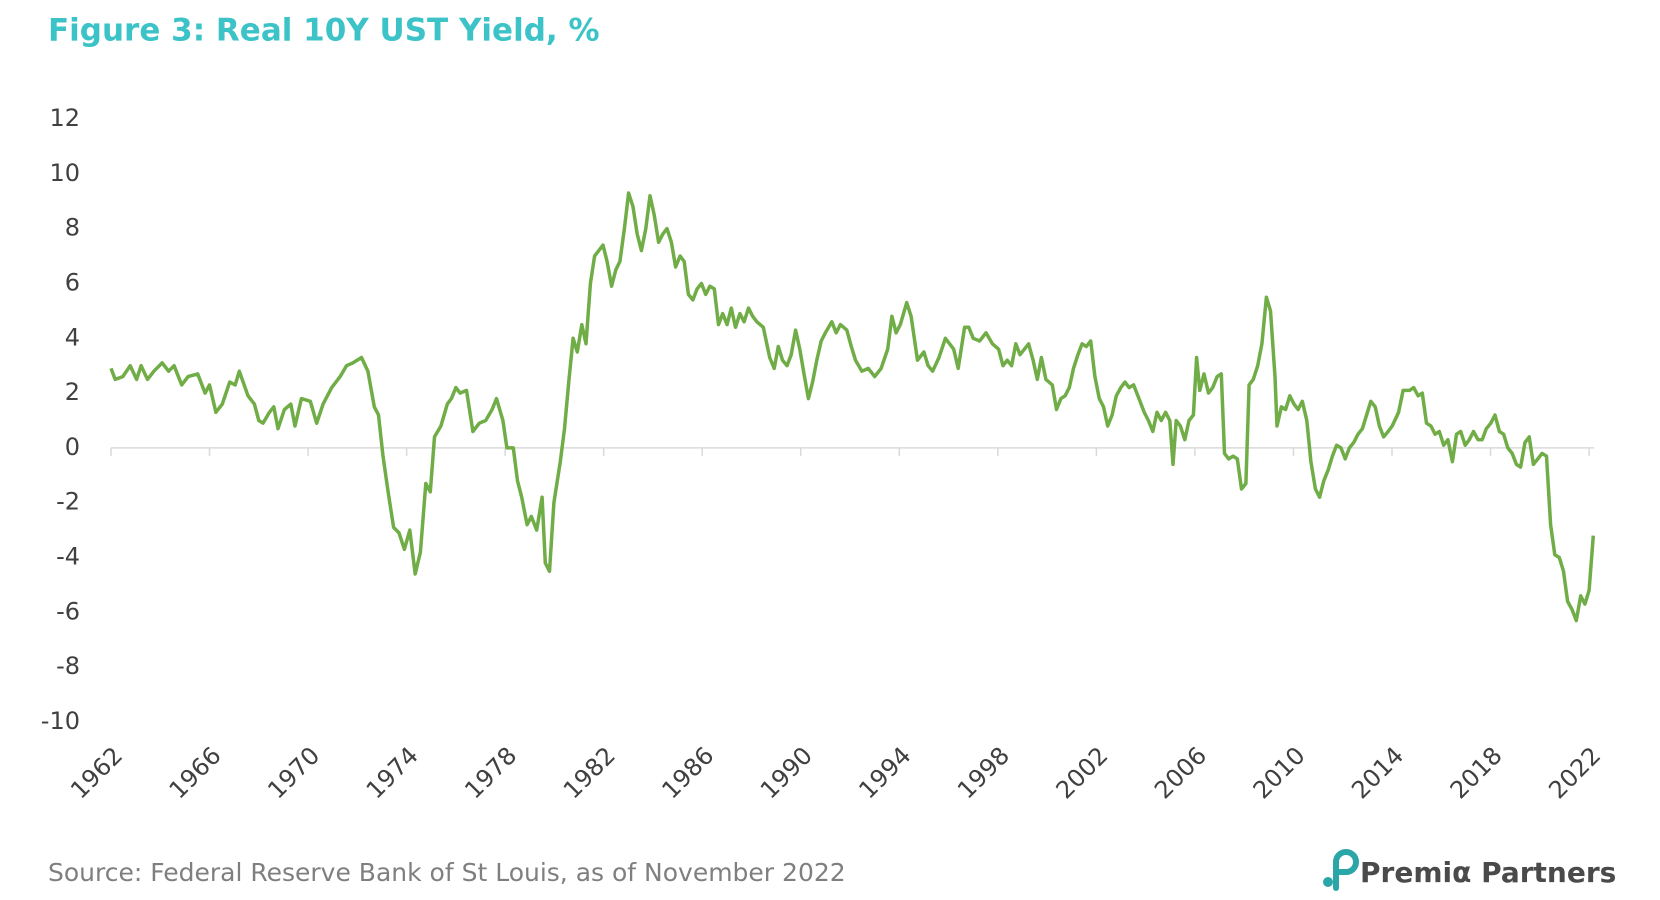 The image size is (1660, 900). What do you see at coordinates (64, 118) in the screenshot?
I see `y-tick-label: 12` at bounding box center [64, 118].